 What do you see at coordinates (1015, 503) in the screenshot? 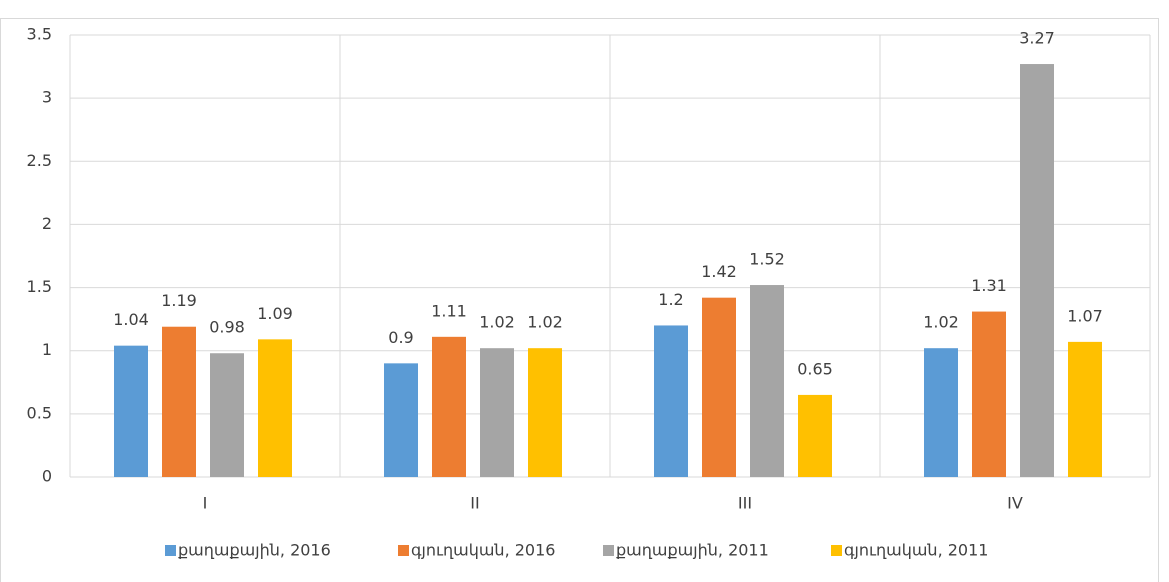
I see `x-tick-label: IV` at bounding box center [1015, 503].